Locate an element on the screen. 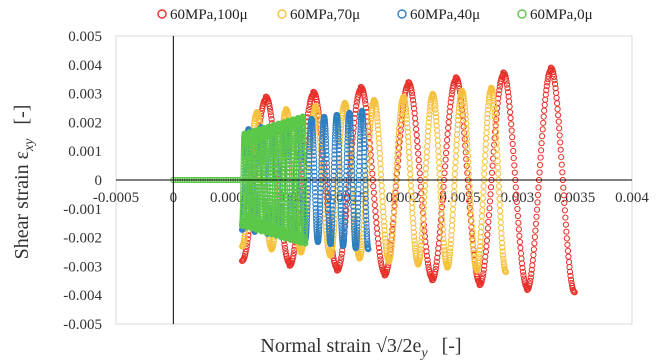 This screenshot has width=667, height=363. legend-label: 60MPa,40μ is located at coordinates (445, 15).